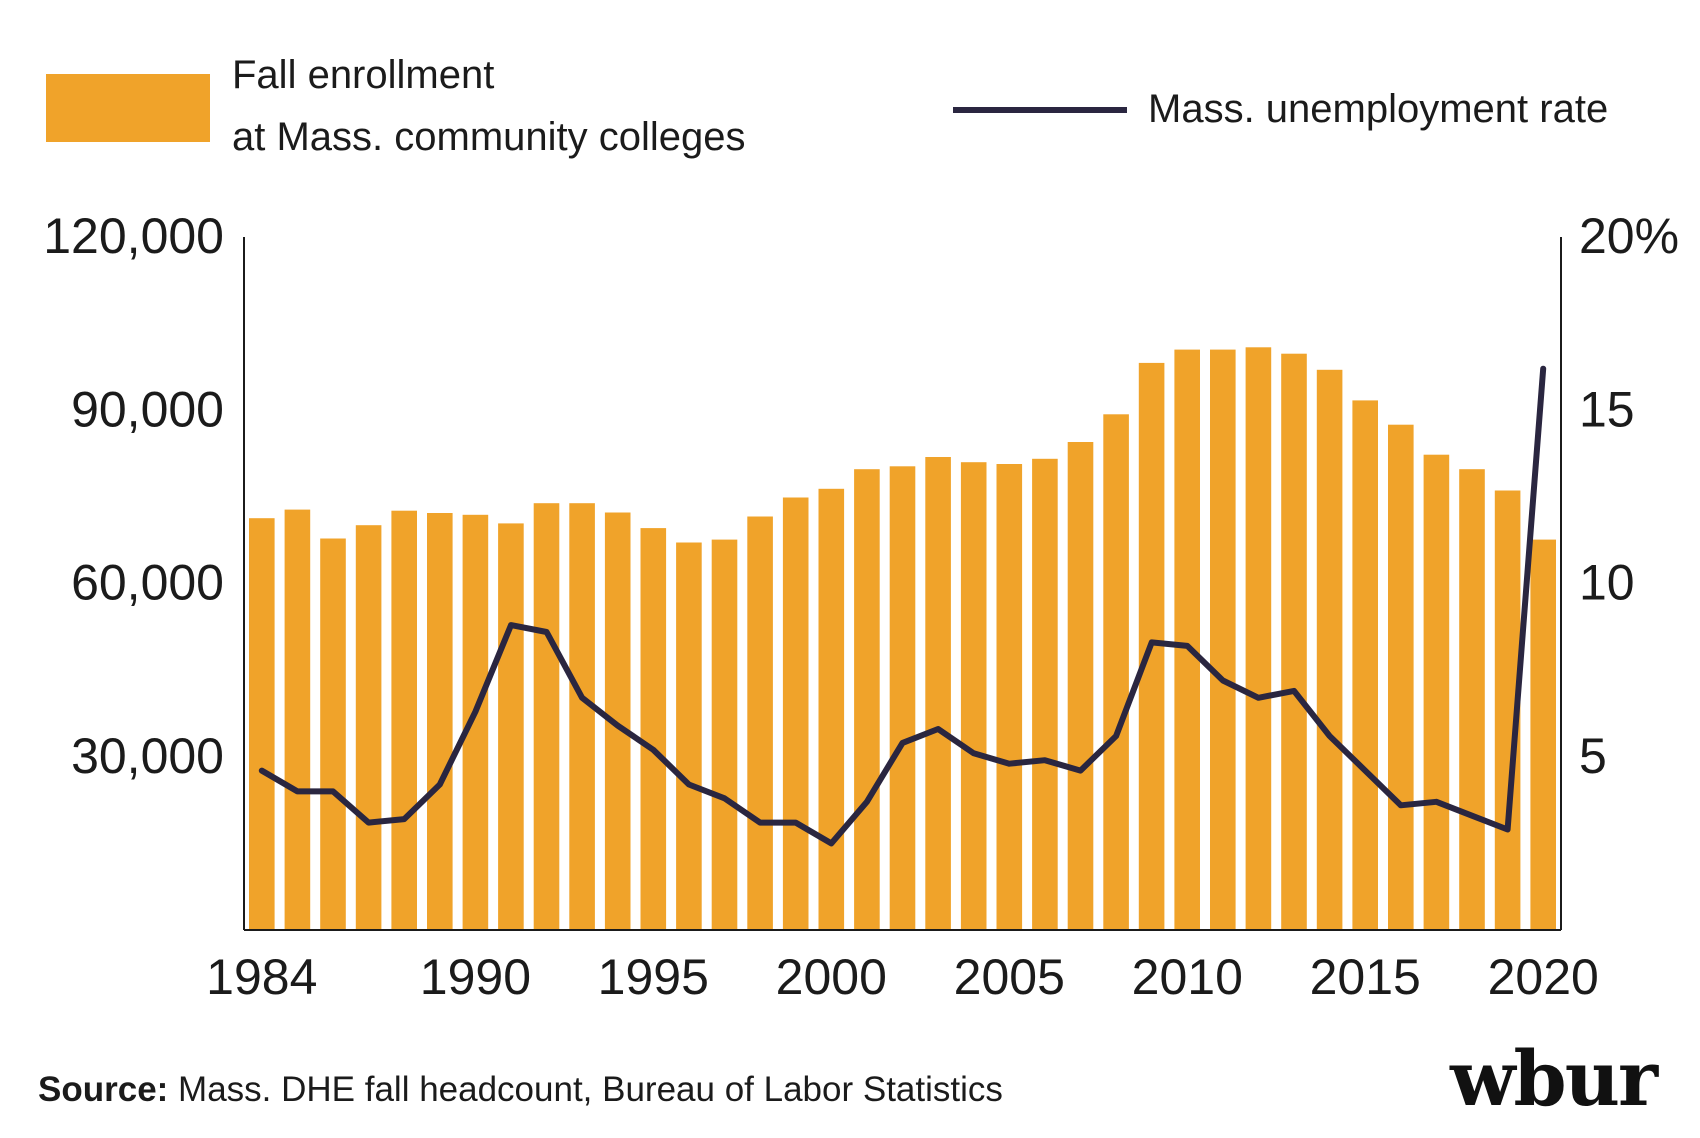  I want to click on enrollment-bar-2002, so click(902, 698).